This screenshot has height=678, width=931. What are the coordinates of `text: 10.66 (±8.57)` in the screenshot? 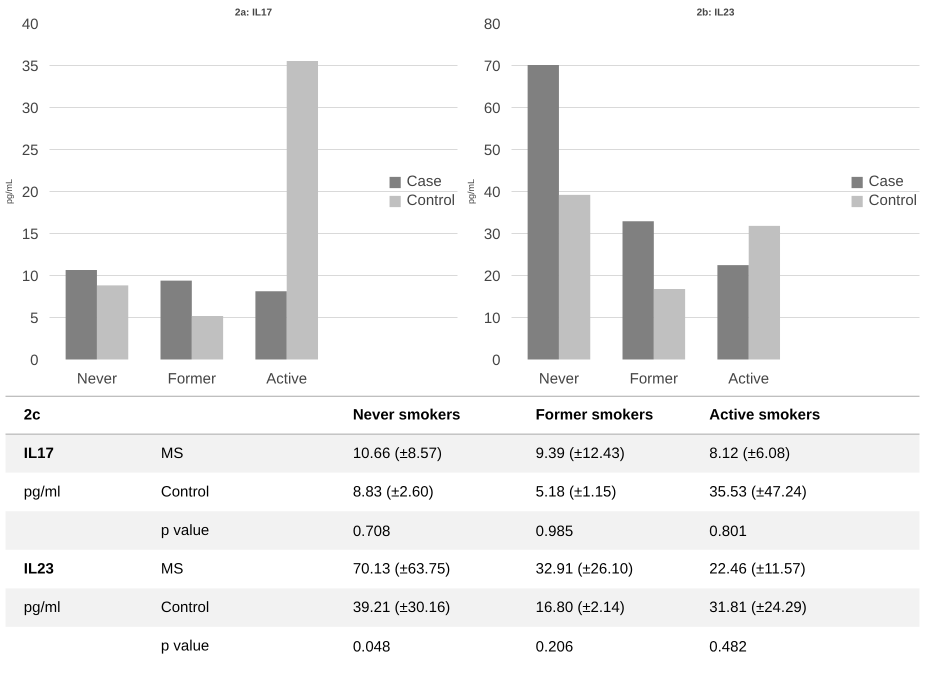 It's located at (397, 453).